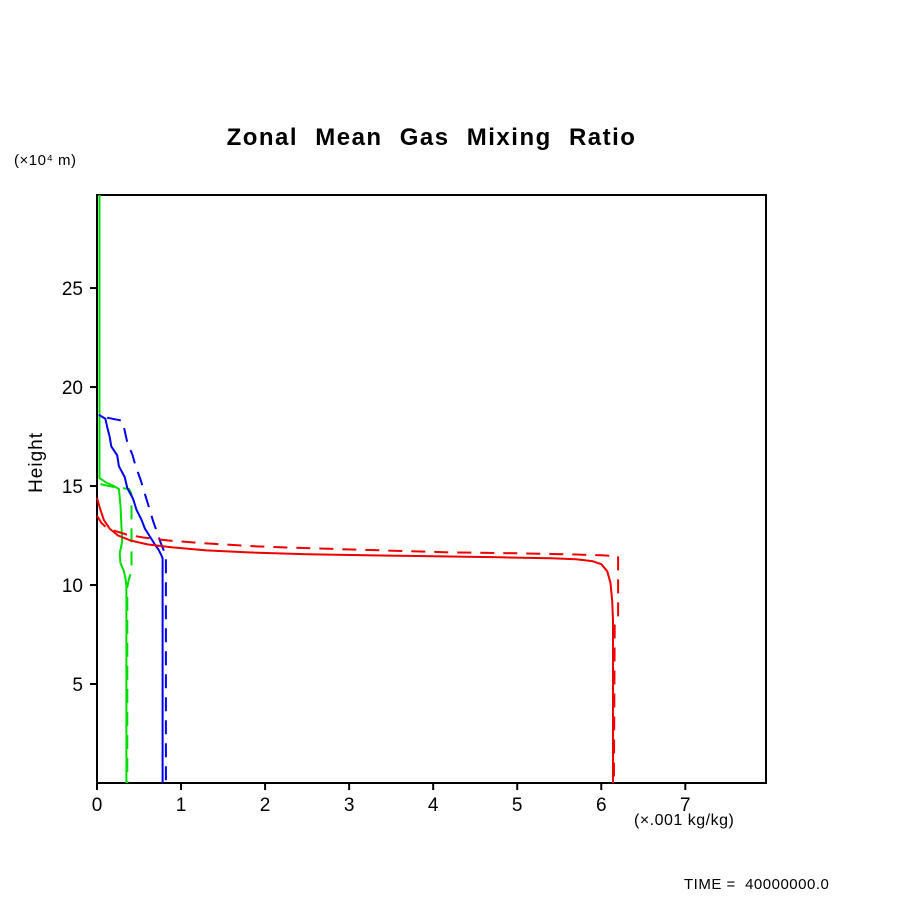 This screenshot has width=904, height=904. I want to click on y-tick-label: 25, so click(72, 289).